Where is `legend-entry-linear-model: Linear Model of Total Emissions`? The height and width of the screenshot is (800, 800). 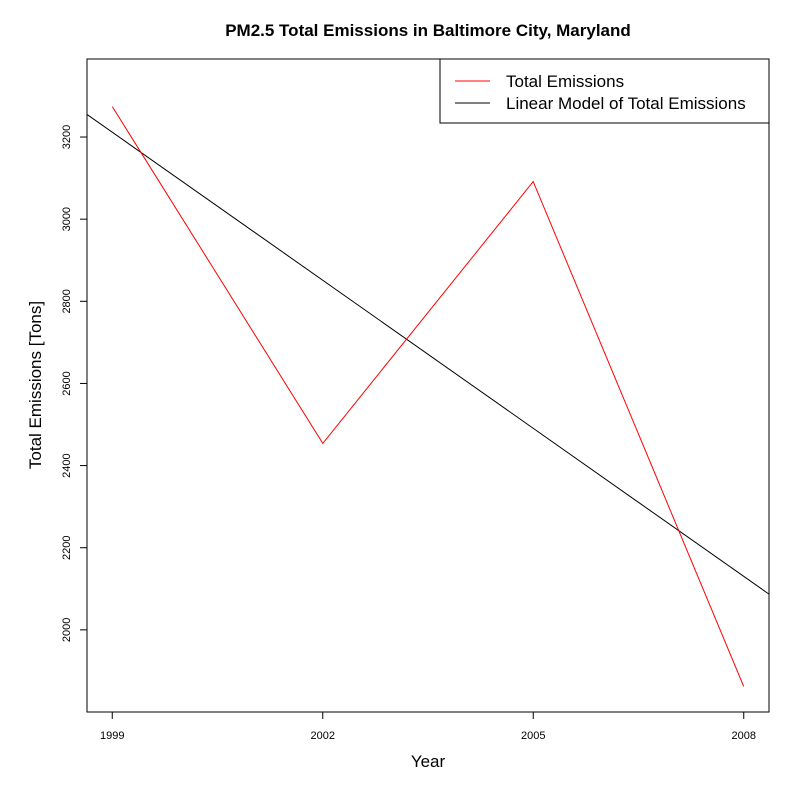 legend-entry-linear-model: Linear Model of Total Emissions is located at coordinates (626, 103).